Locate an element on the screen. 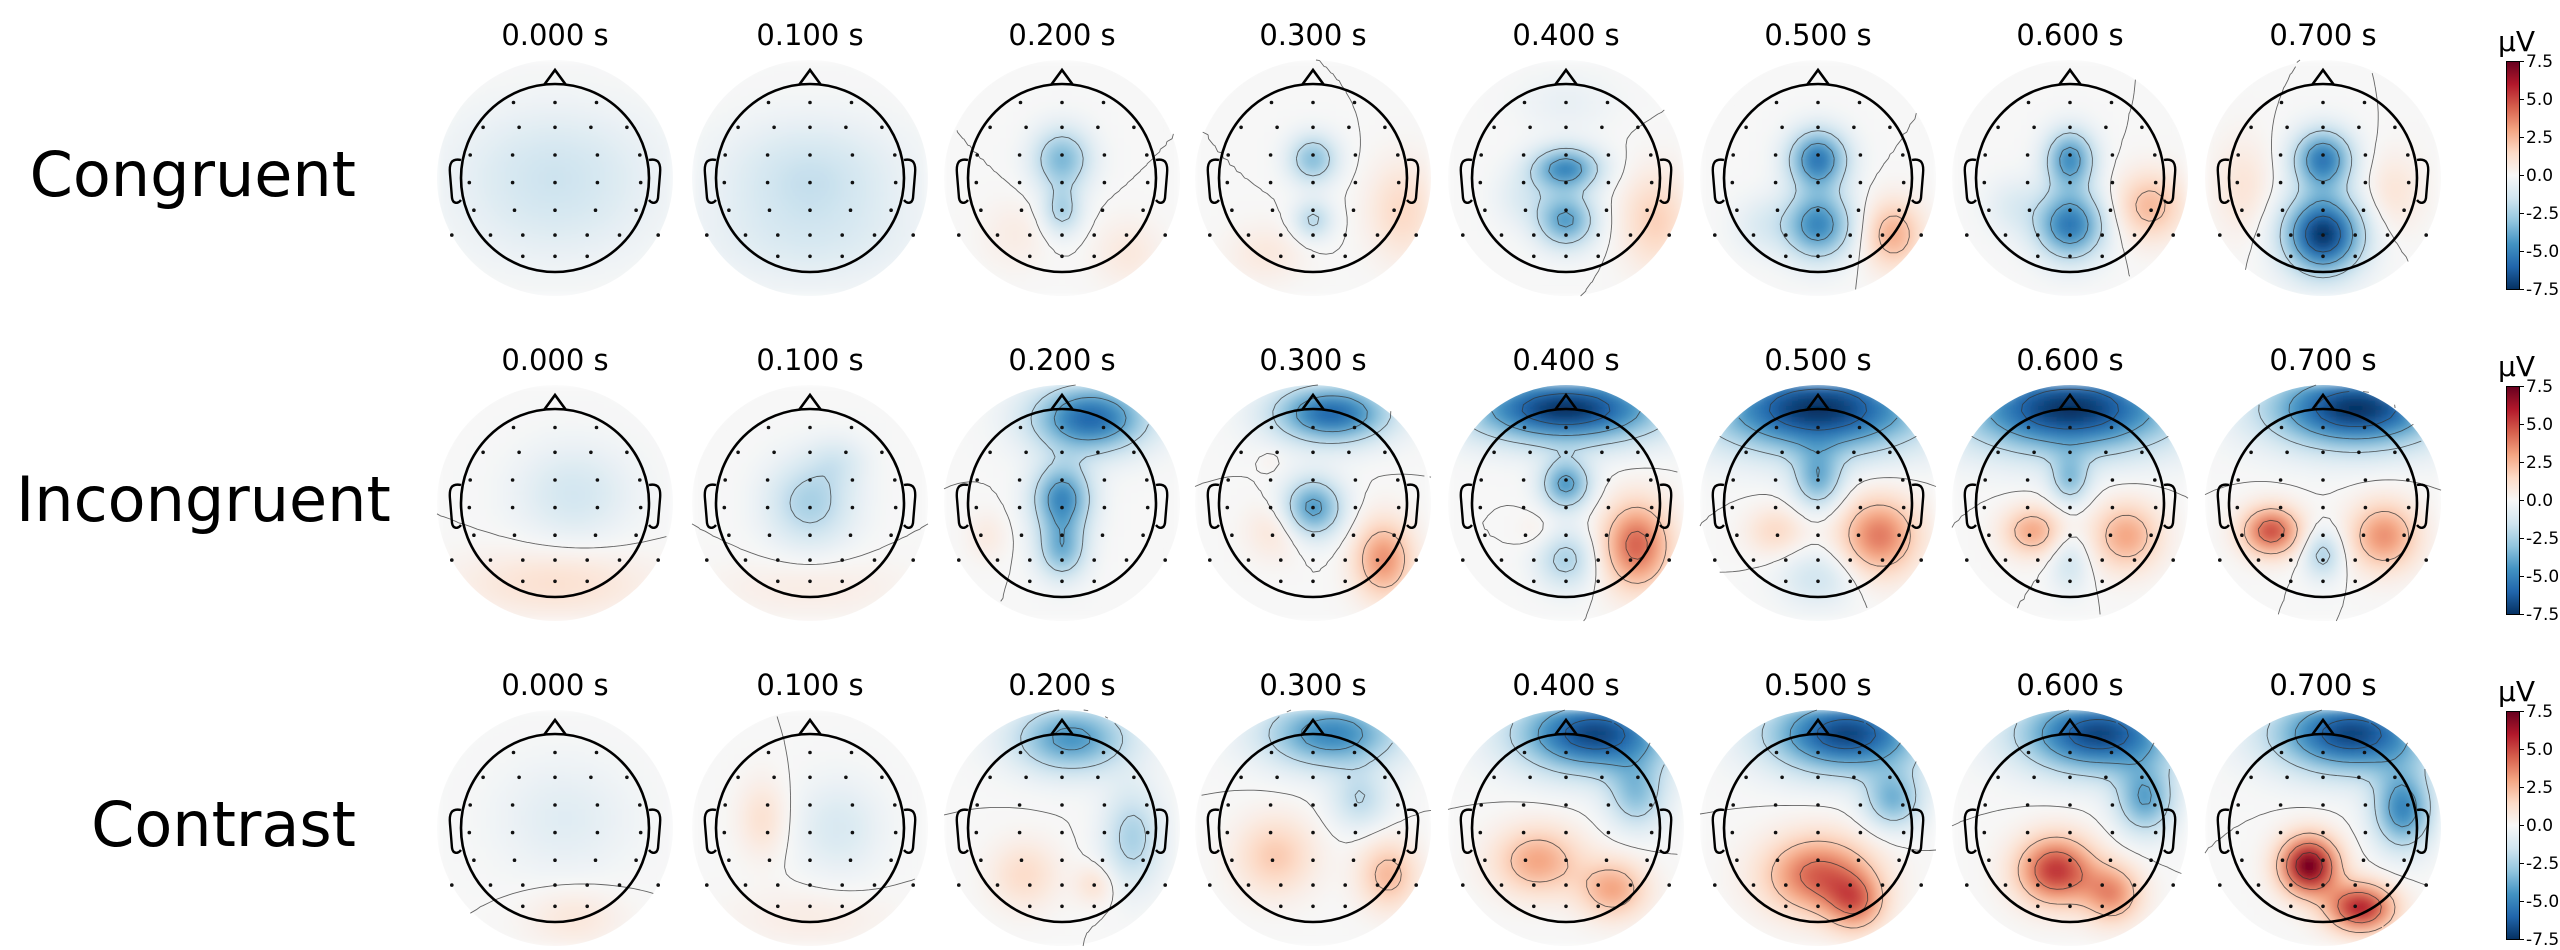 The image size is (2560, 950). colorbar-tick-label: -2.5 is located at coordinates (2542, 539).